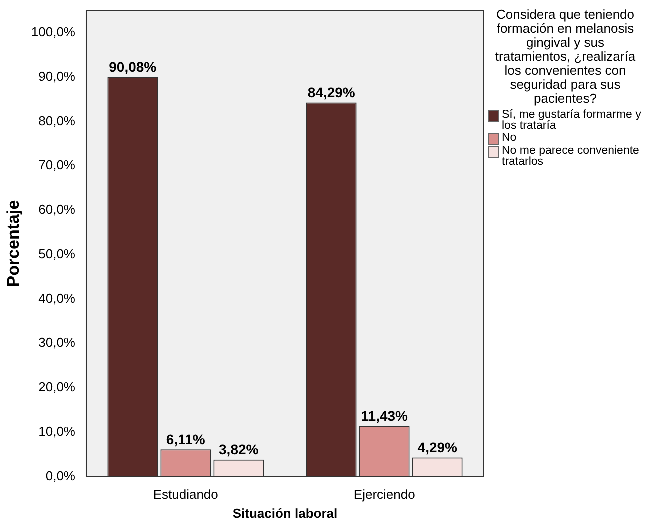  I want to click on y-axis-title: Porcentaje, so click(13, 244).